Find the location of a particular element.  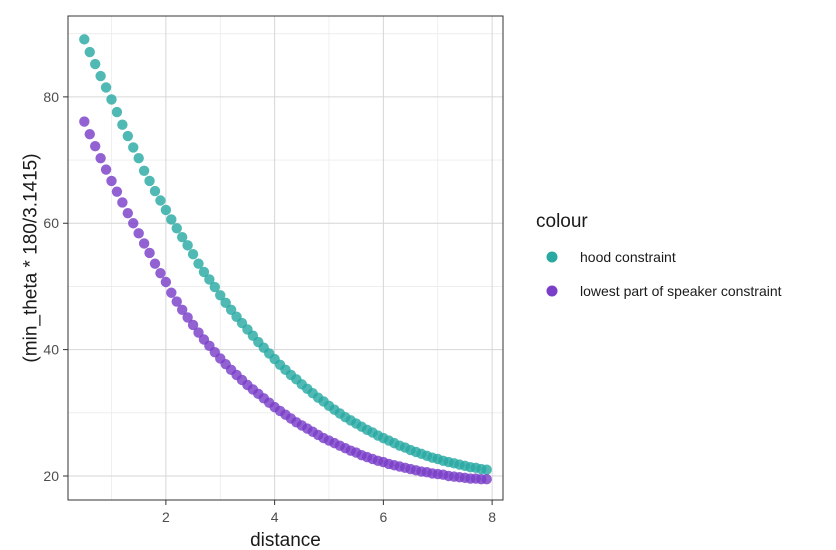

x-tick-label: 6 is located at coordinates (383, 517).